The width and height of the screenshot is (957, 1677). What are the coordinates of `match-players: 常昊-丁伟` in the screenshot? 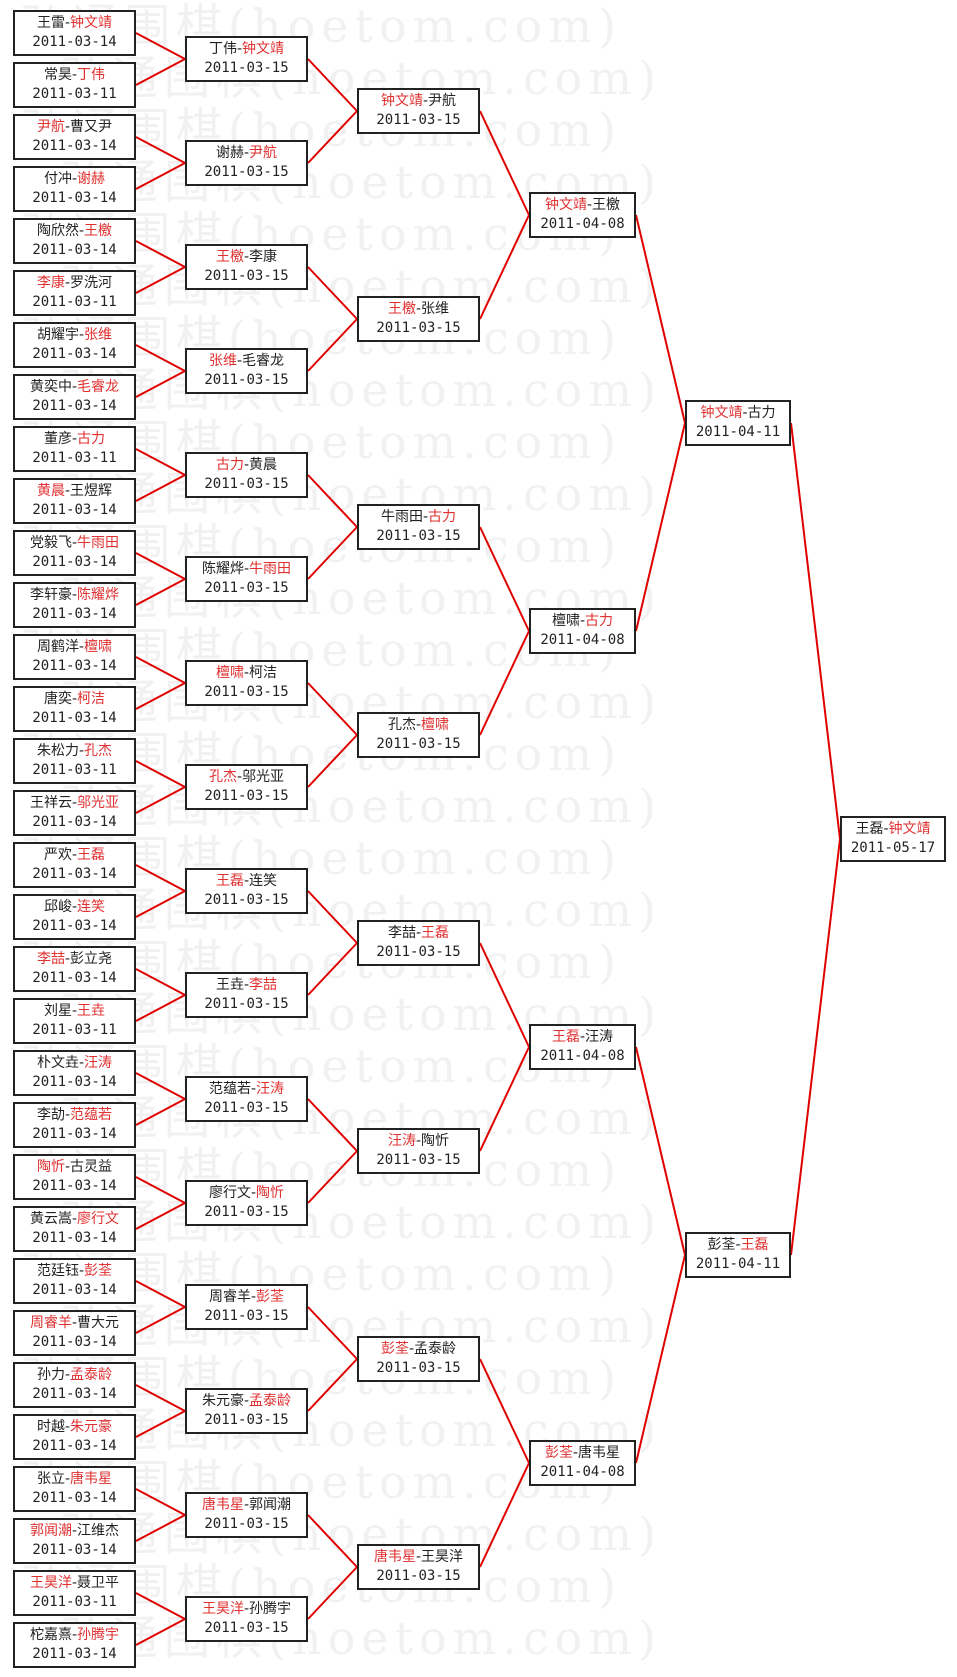 It's located at (74, 75).